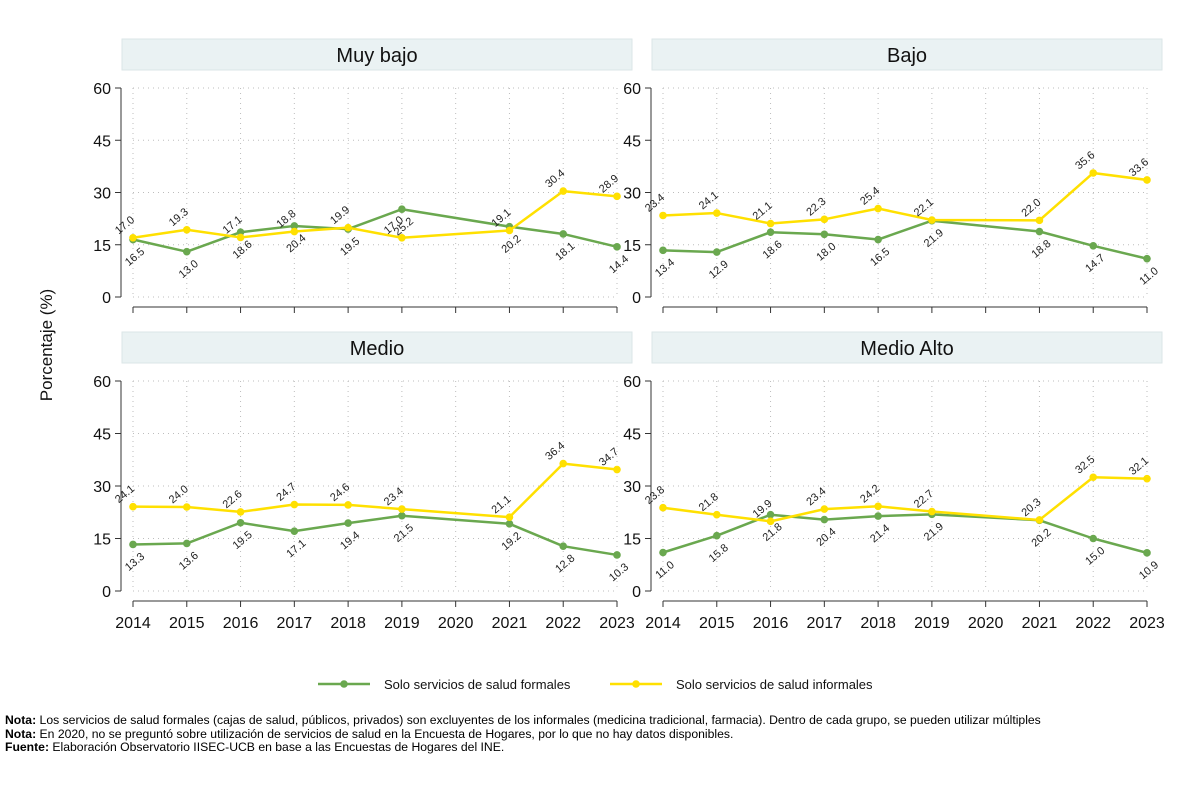 The height and width of the screenshot is (801, 1200). What do you see at coordinates (632, 246) in the screenshot?
I see `y-tick-label: 15` at bounding box center [632, 246].